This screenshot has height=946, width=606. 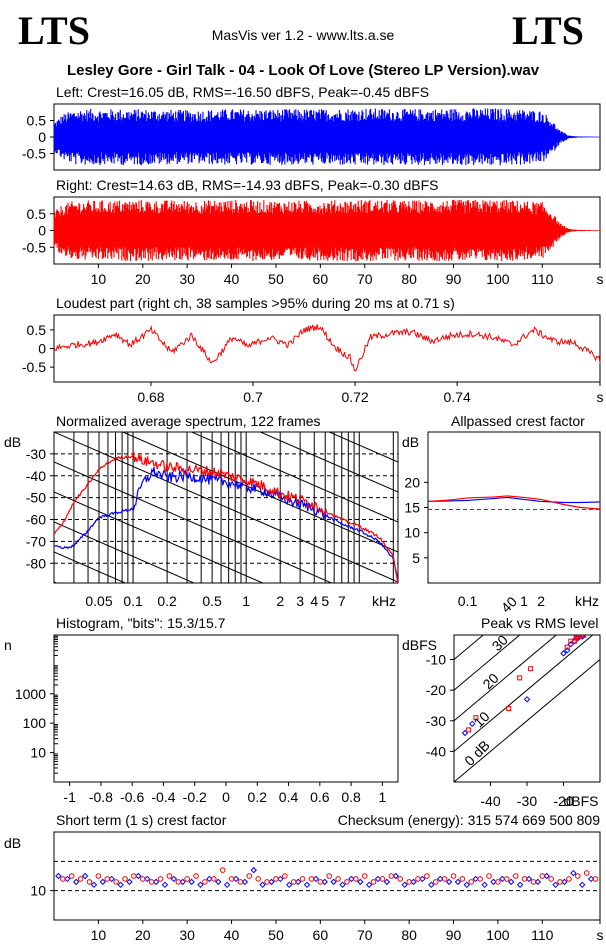 I want to click on pvr-title: Peak vs RMS level, so click(x=539, y=623).